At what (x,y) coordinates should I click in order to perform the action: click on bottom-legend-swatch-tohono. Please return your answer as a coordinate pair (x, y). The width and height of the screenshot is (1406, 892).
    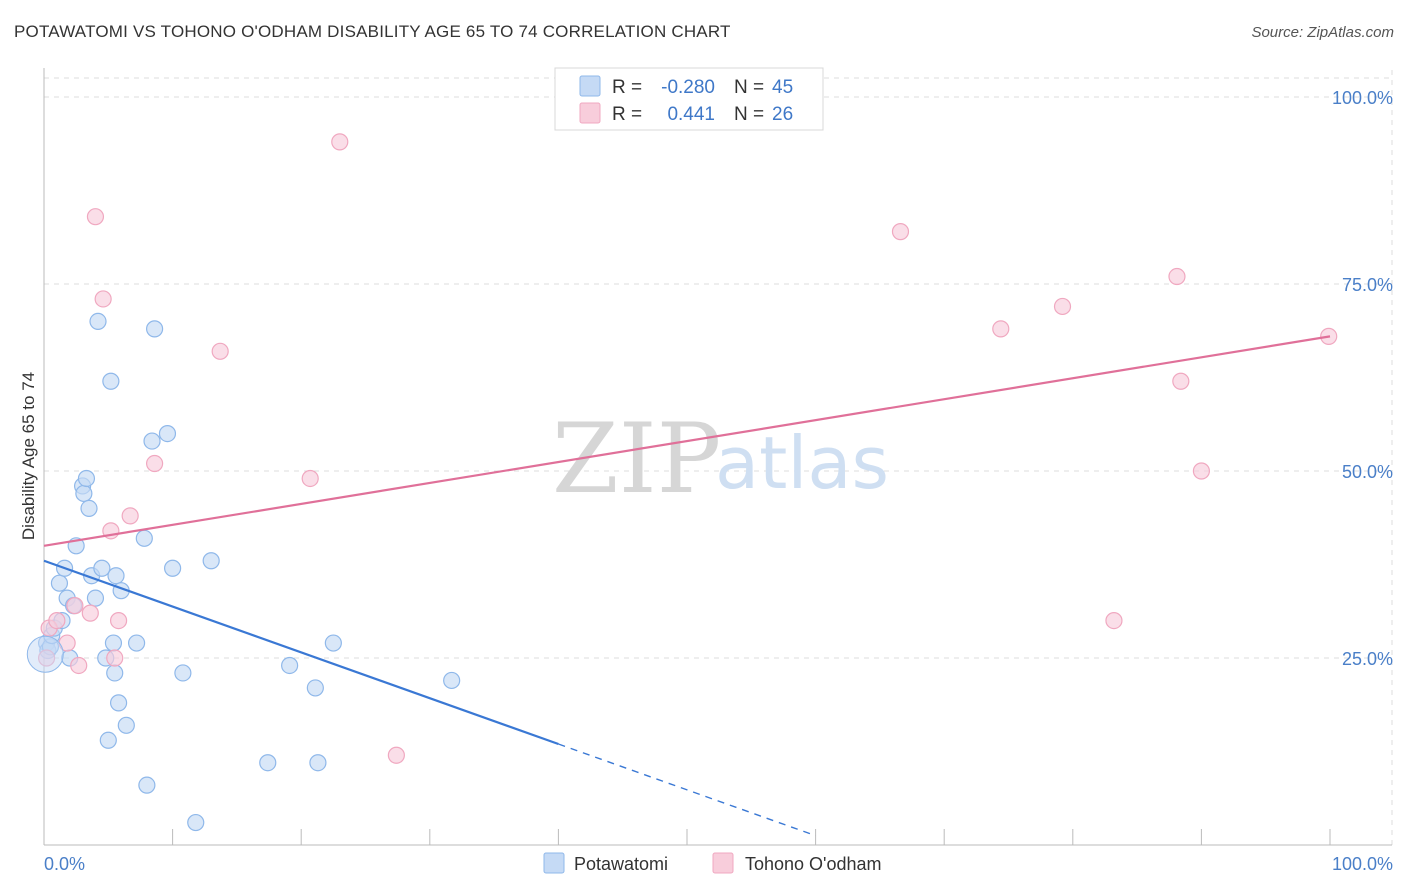
    Looking at the image, I should click on (723, 863).